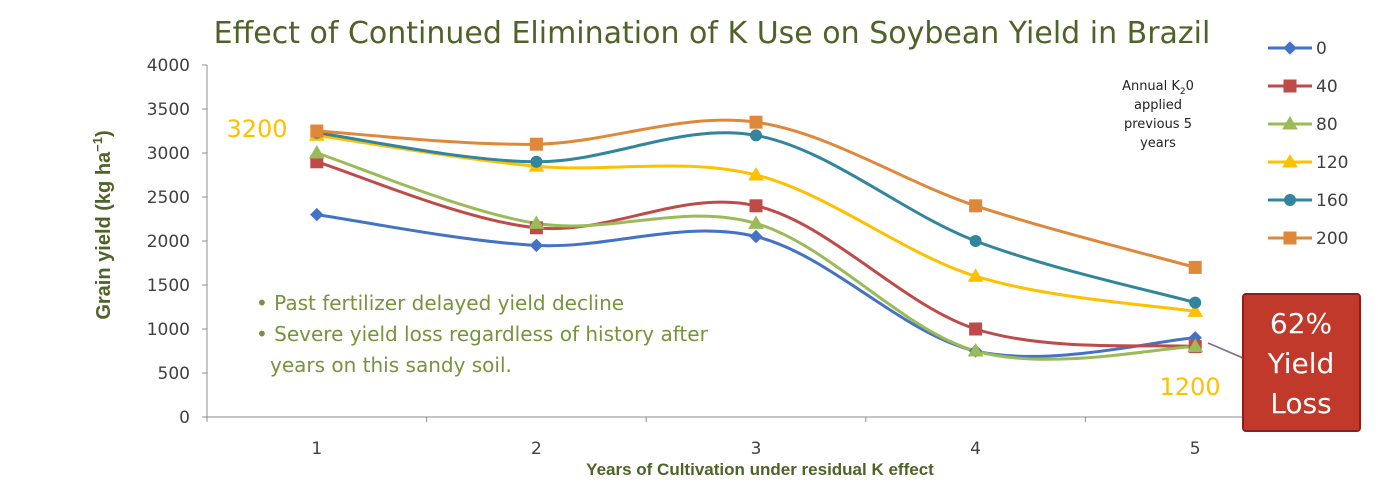 The image size is (1378, 482). I want to click on bullet-line-3: years on this sandy soil., so click(391, 365).